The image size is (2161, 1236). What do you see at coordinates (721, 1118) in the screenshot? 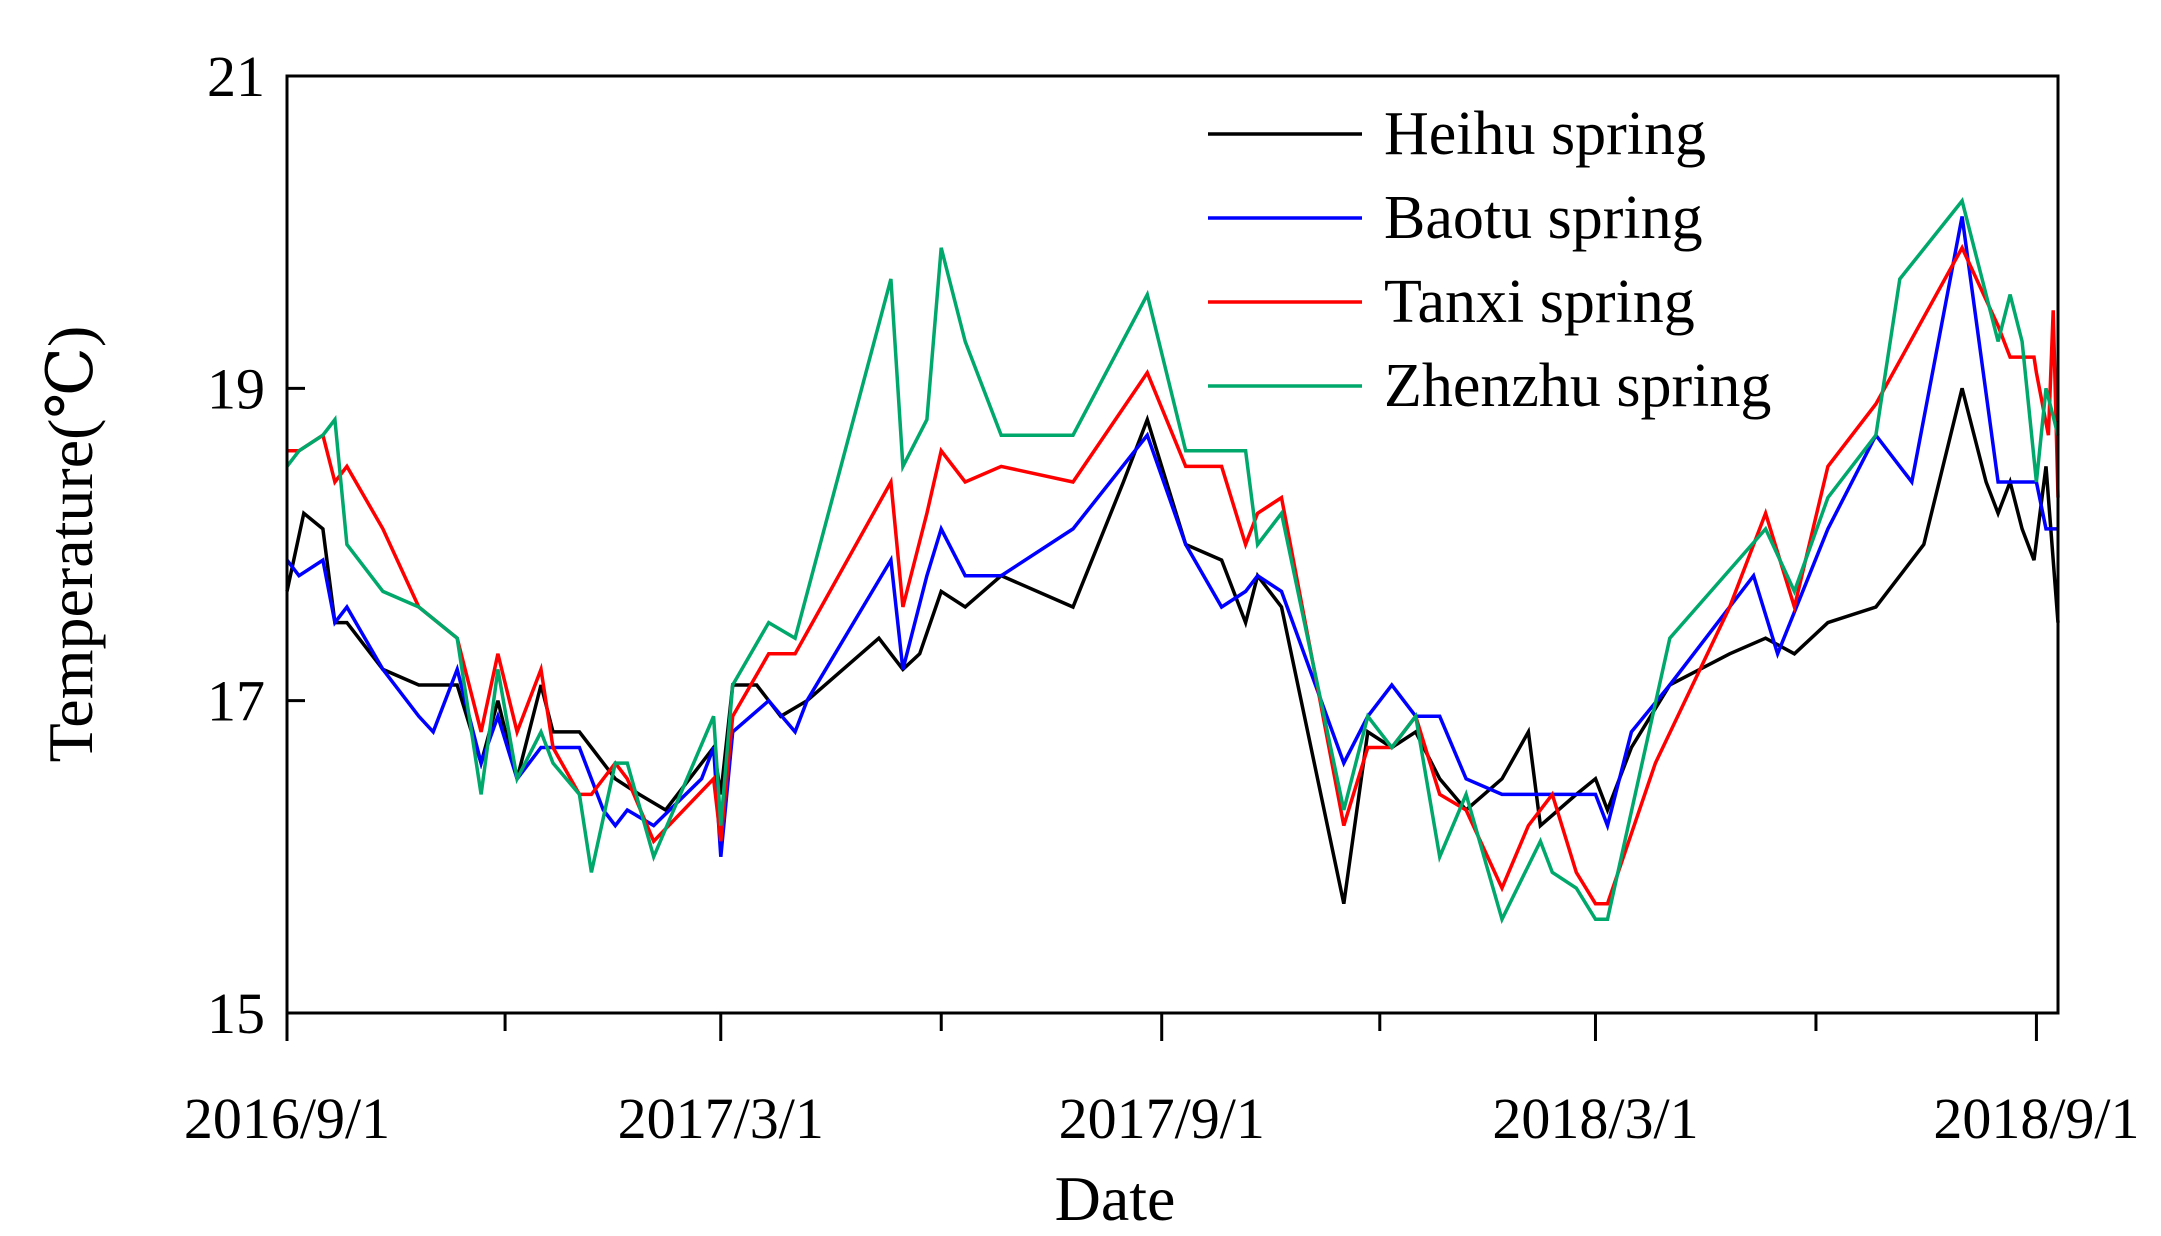
I see `x-tick-label: 2017/3/1` at bounding box center [721, 1118].